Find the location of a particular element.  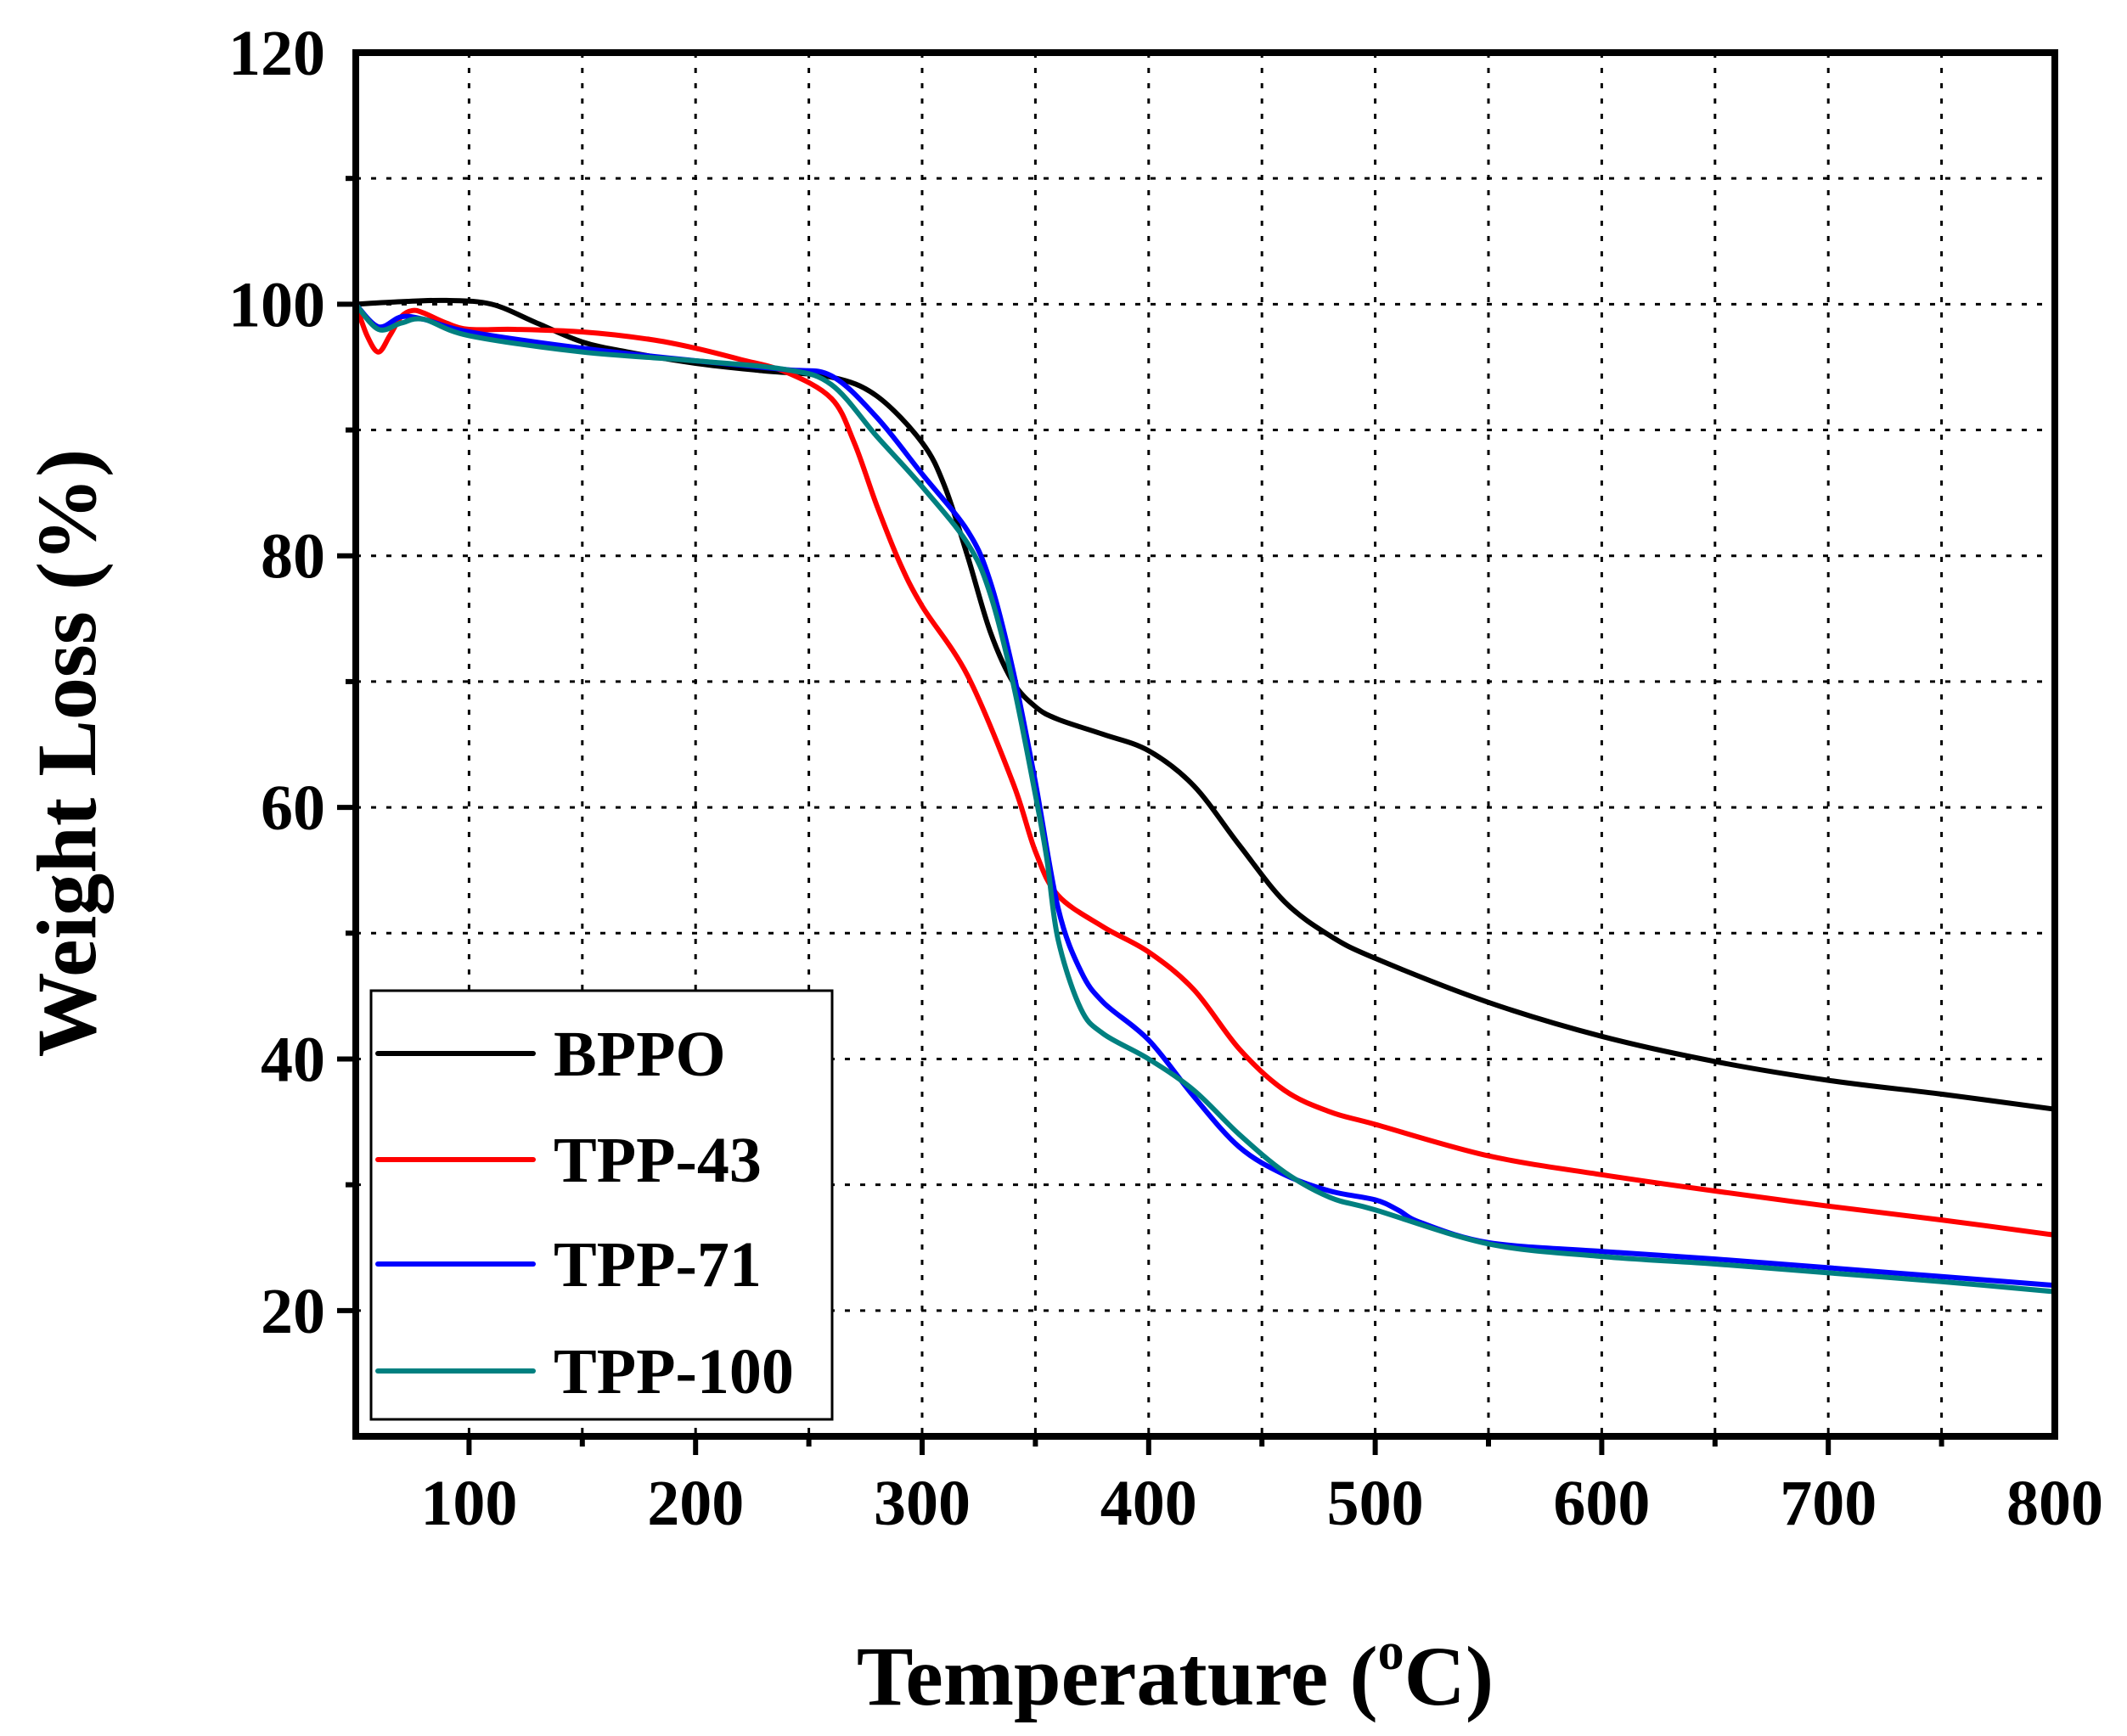

legend: BPPO TPP-43 TPP-71 TPP-100 is located at coordinates (601, 1205).